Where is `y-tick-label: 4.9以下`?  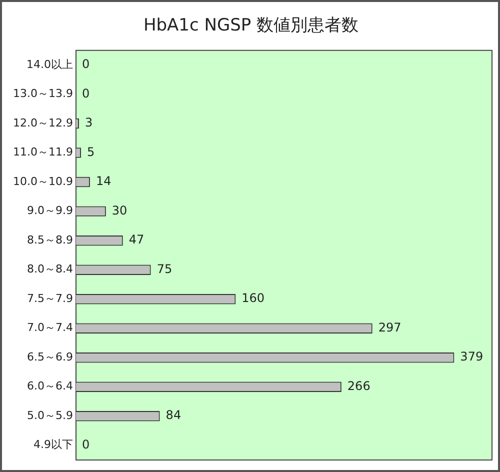
y-tick-label: 4.9以下 is located at coordinates (53, 445).